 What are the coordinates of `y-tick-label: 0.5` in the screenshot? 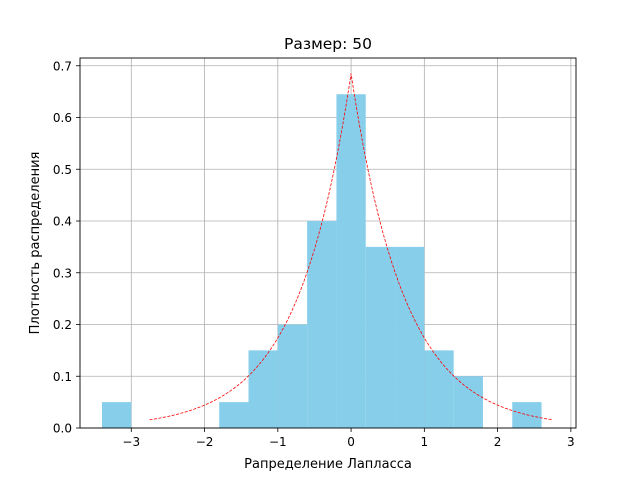 It's located at (62, 170).